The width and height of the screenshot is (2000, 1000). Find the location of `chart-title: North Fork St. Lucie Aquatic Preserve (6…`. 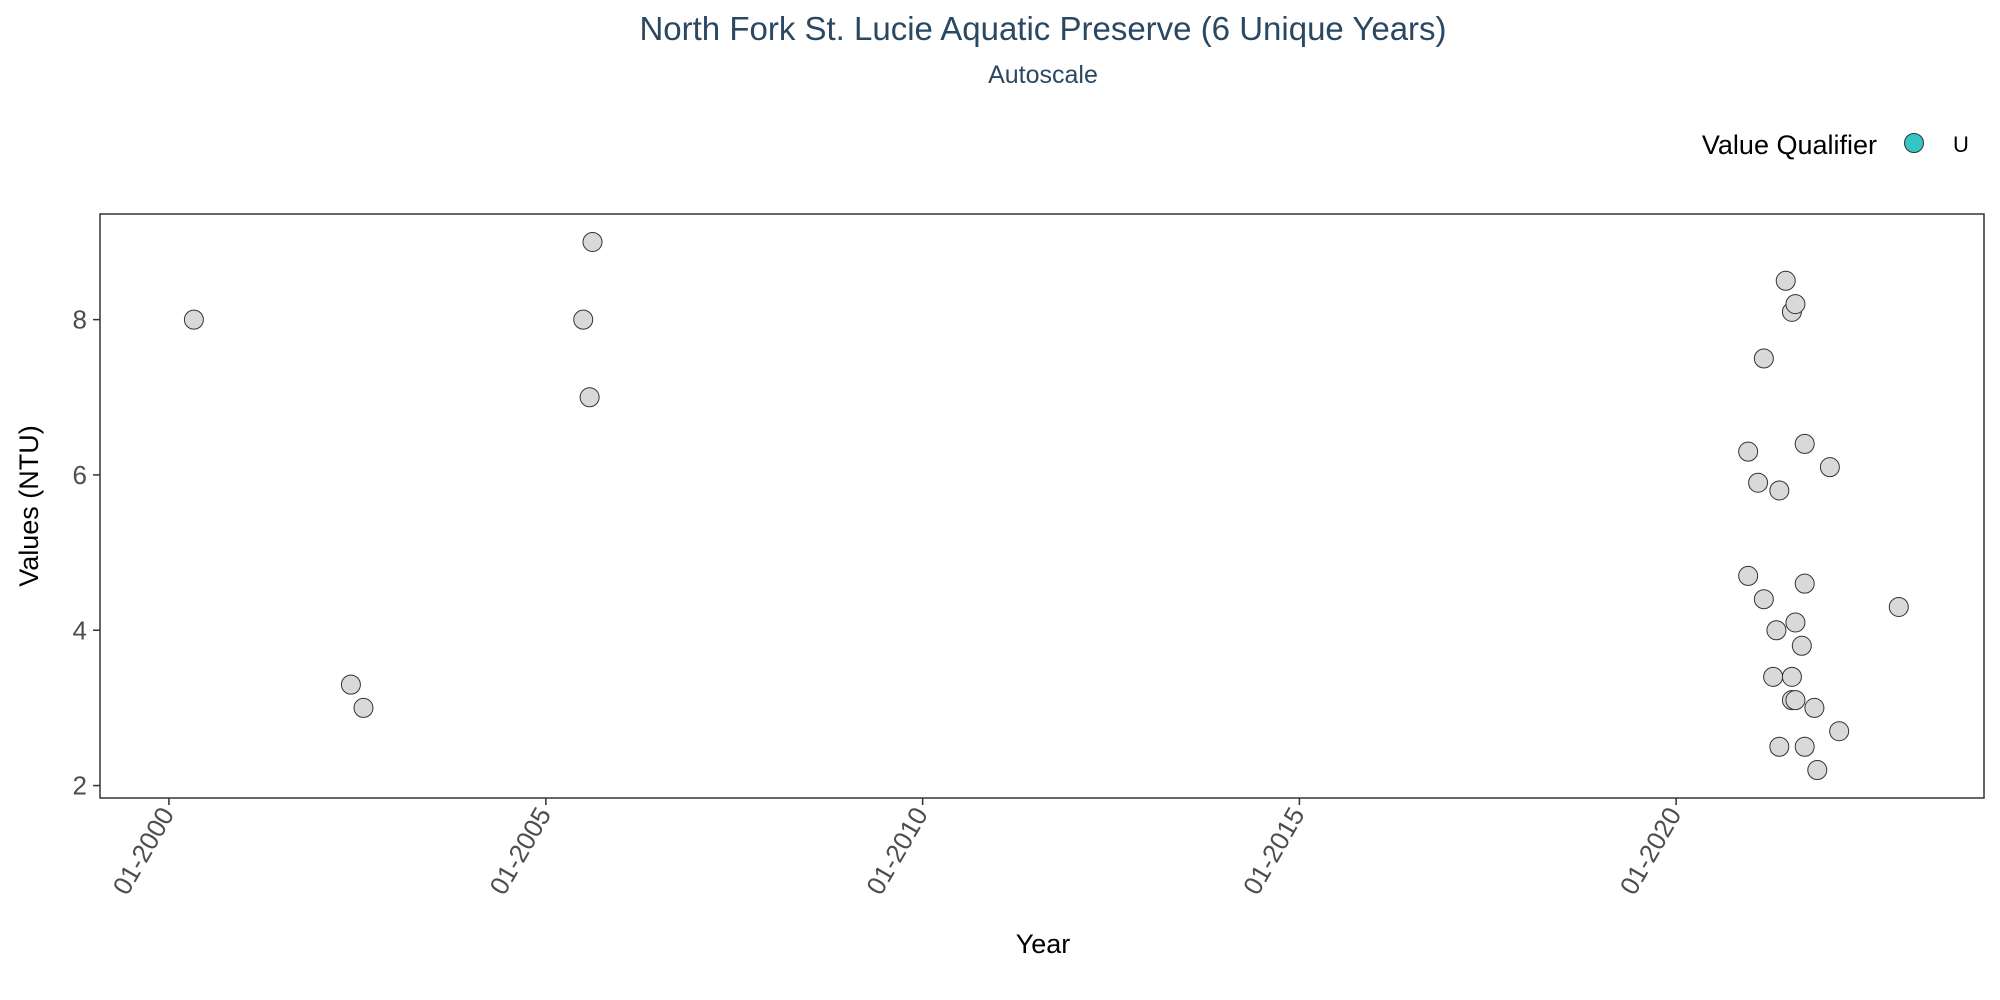

chart-title: North Fork St. Lucie Aquatic Preserve (6… is located at coordinates (1042, 28).